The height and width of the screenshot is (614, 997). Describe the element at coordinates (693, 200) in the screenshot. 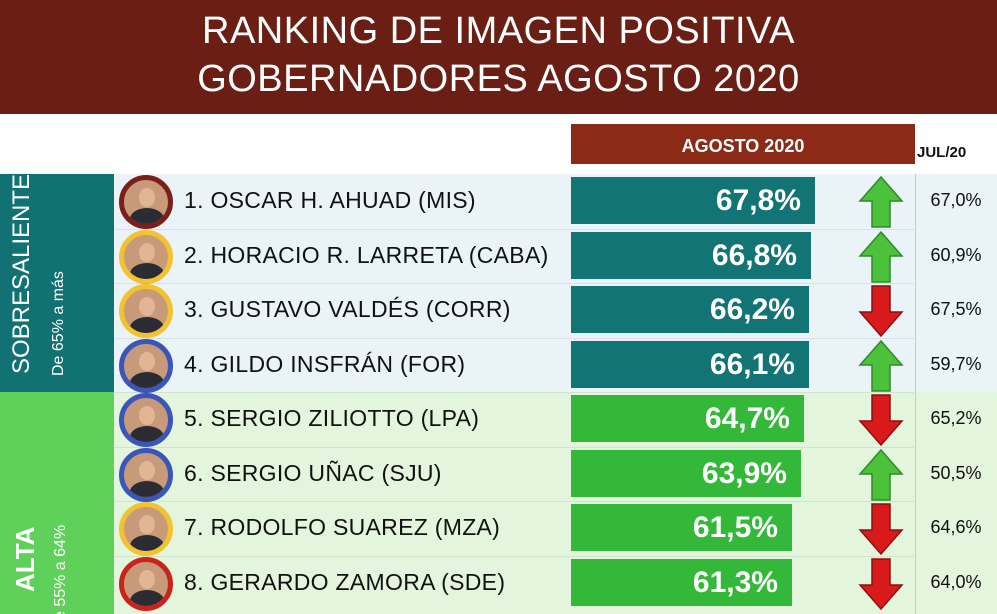

I see `value-bar: 67,8%` at that location.